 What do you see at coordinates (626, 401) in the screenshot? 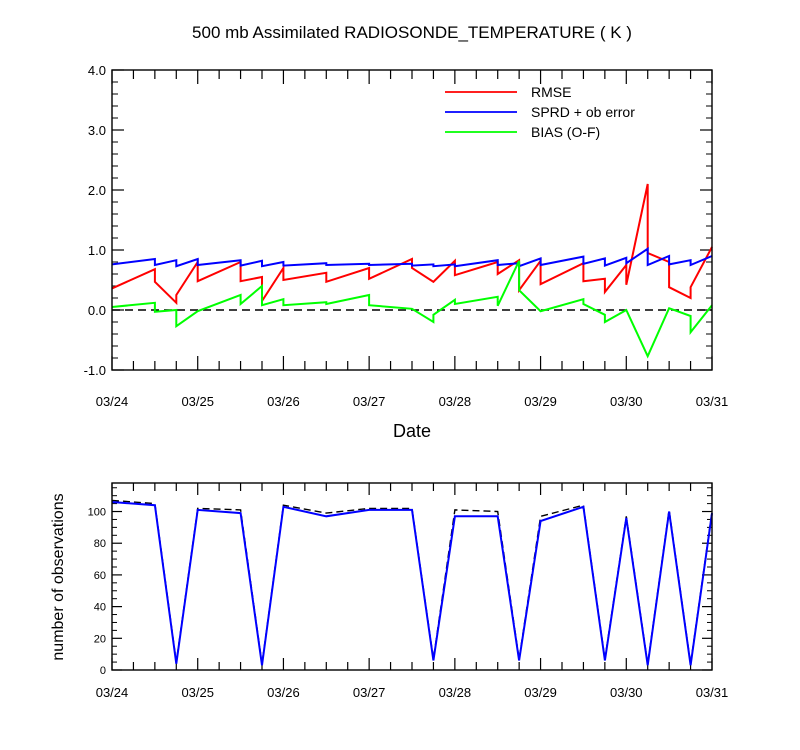
I see `top-x-tick-label: 03/30` at bounding box center [626, 401].